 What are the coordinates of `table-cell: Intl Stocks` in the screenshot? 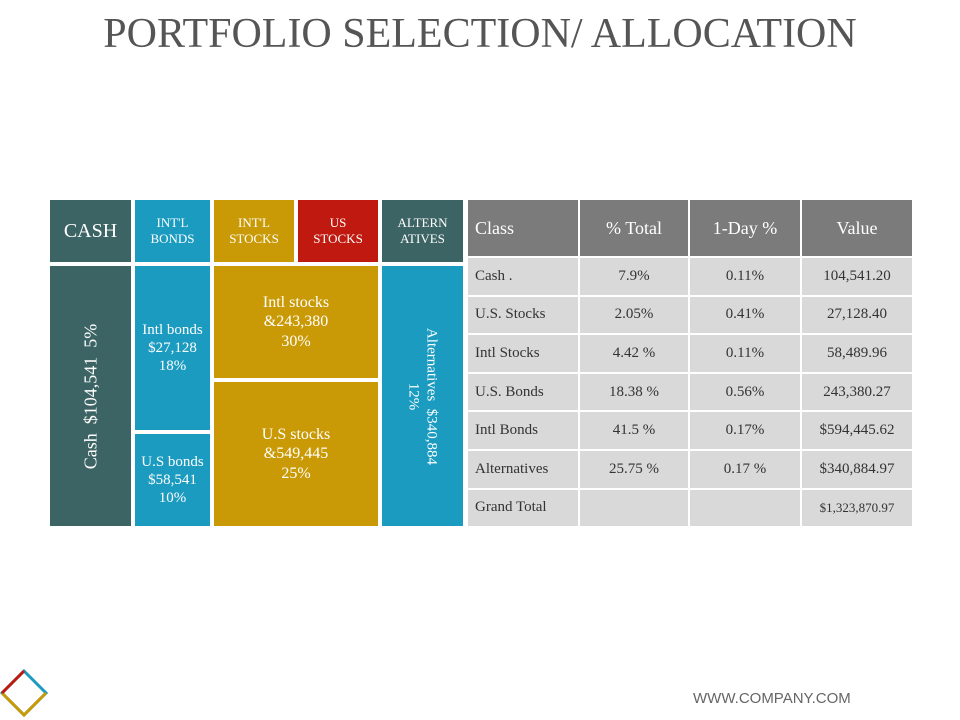 It's located at (523, 353).